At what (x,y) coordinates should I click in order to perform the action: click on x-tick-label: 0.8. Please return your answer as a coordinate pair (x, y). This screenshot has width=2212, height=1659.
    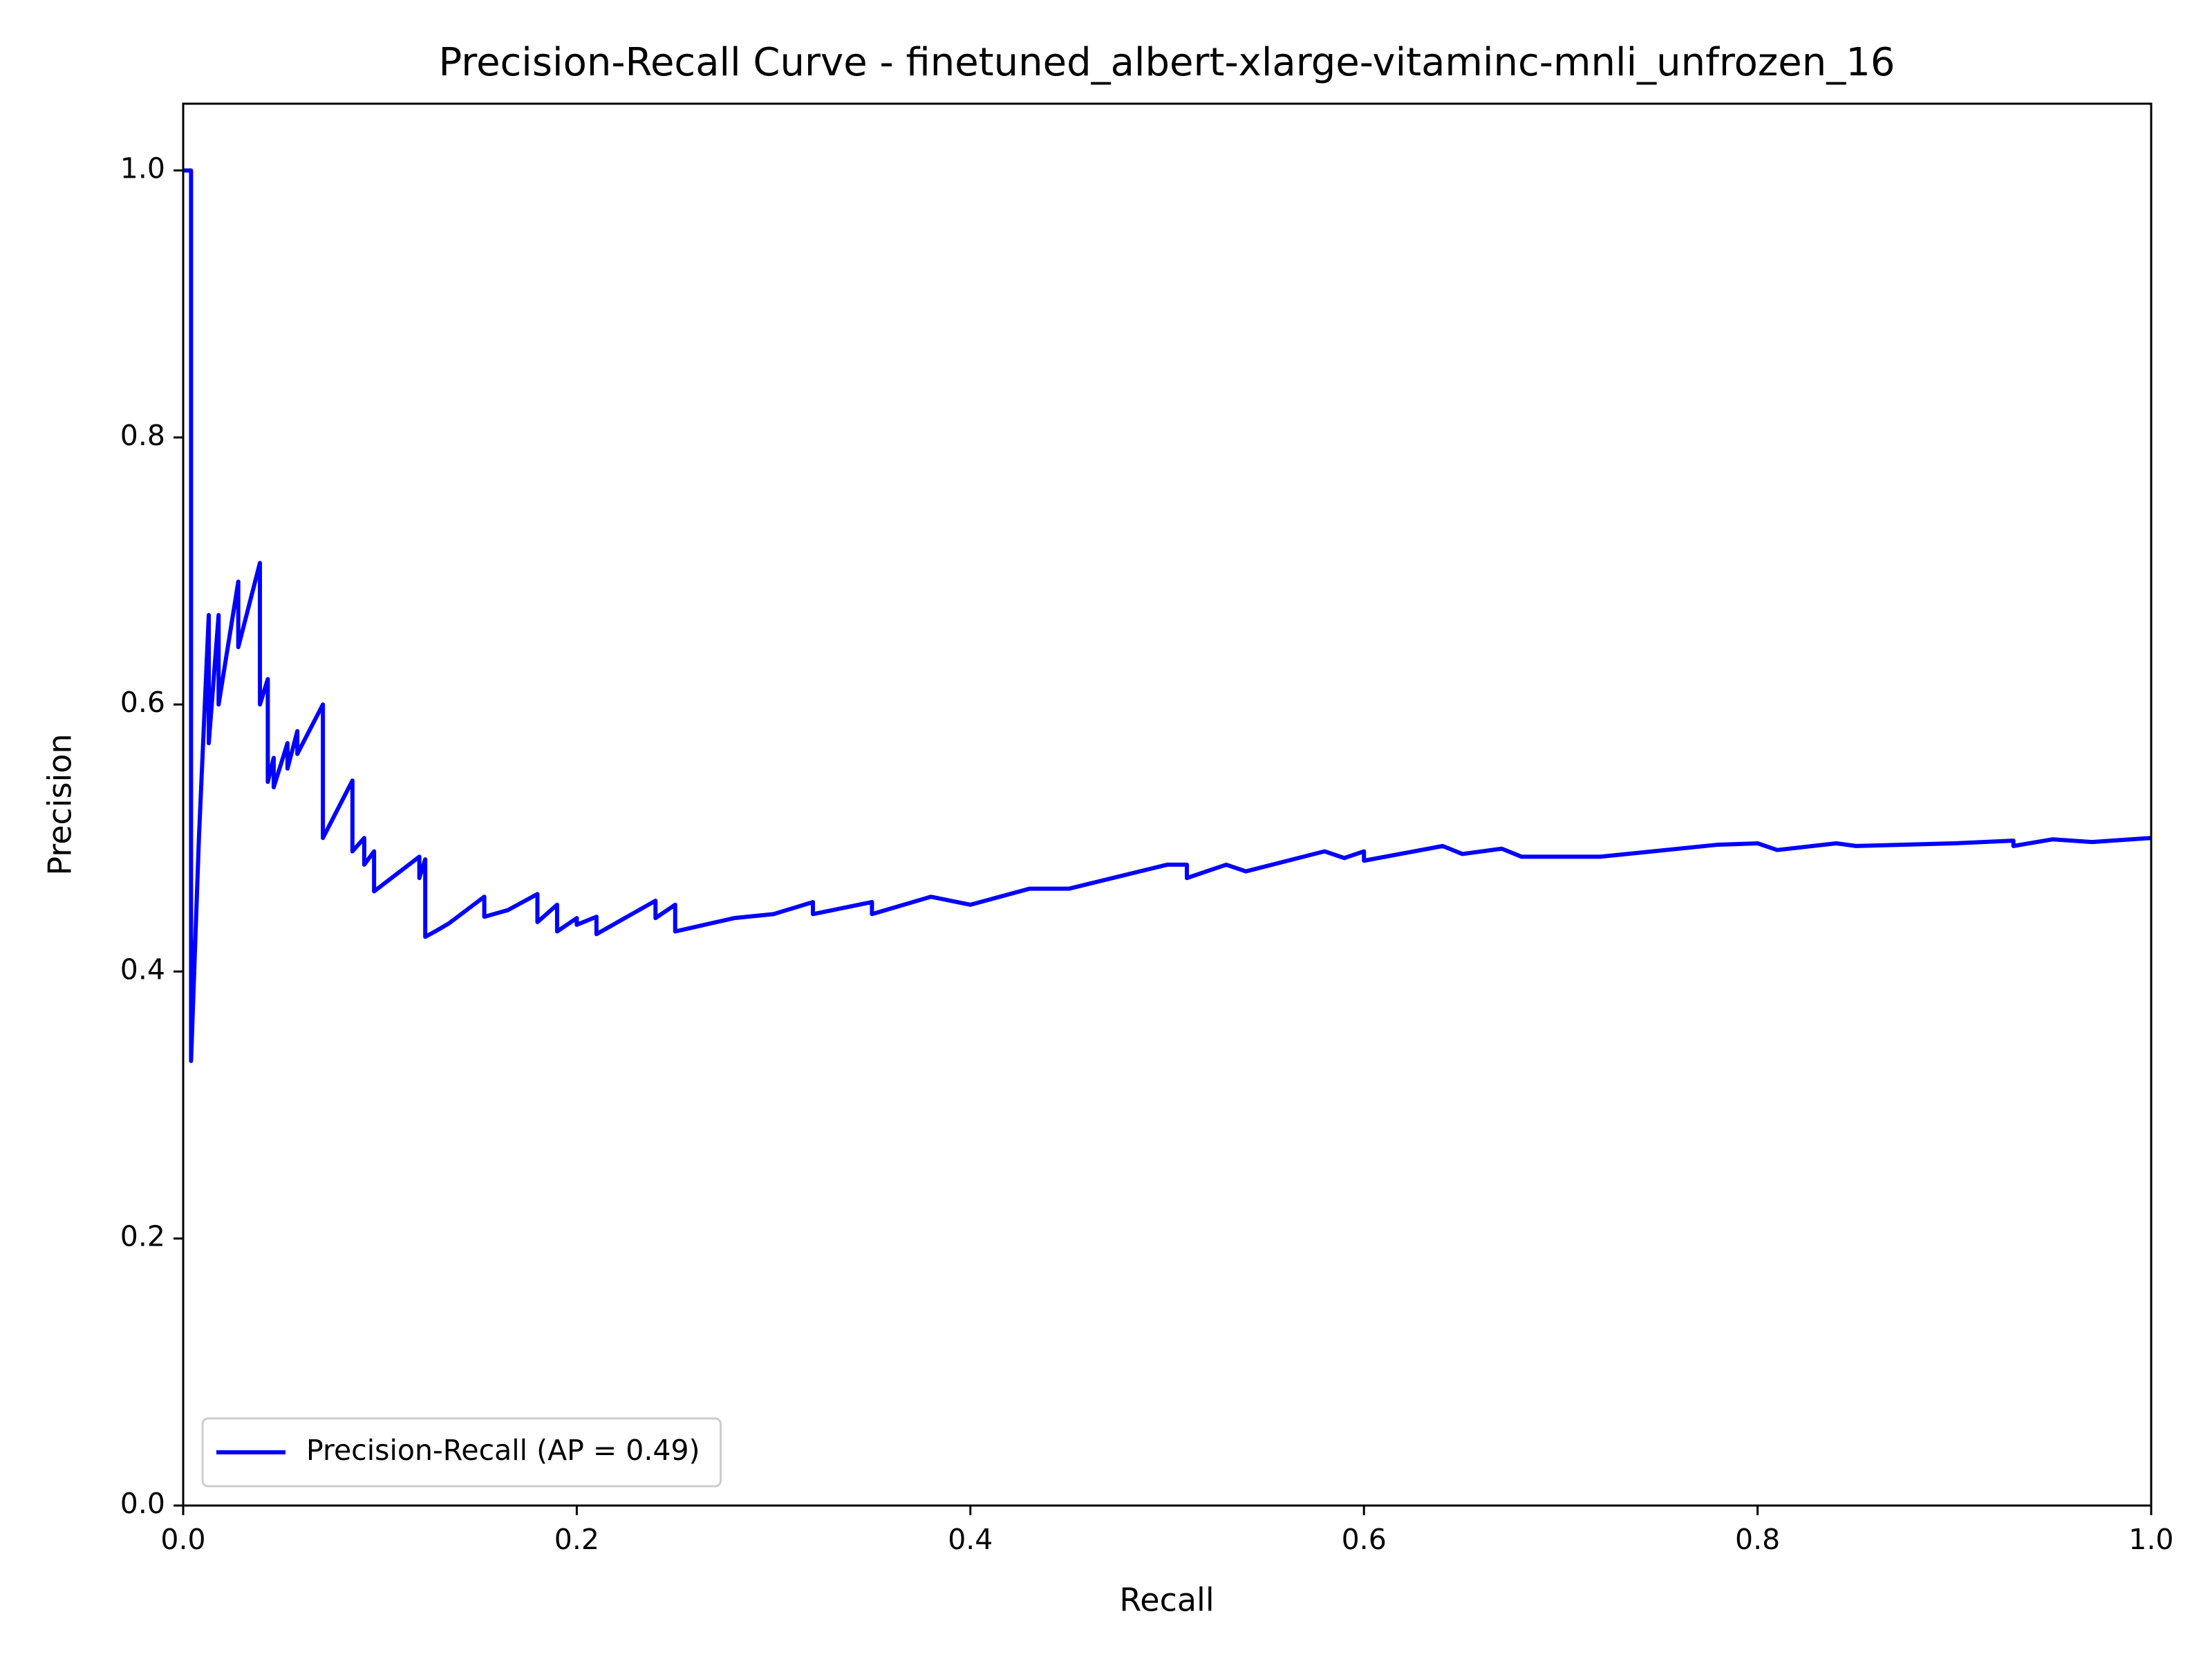
    Looking at the image, I should click on (1757, 1540).